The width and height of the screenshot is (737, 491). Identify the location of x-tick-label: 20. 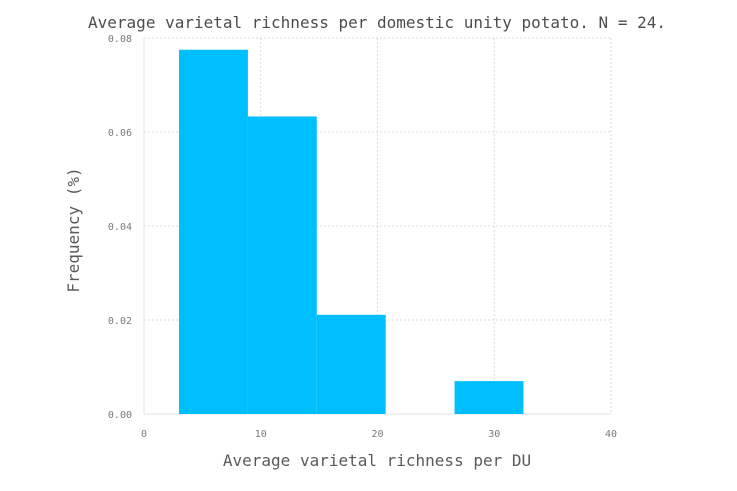
(377, 434).